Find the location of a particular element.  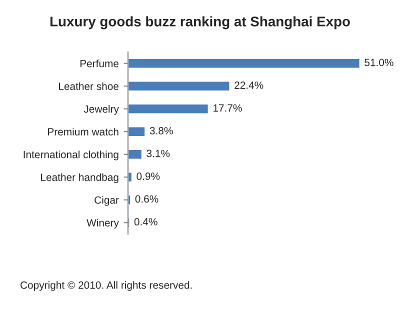

y-tick-label: International clothing is located at coordinates (71, 155).